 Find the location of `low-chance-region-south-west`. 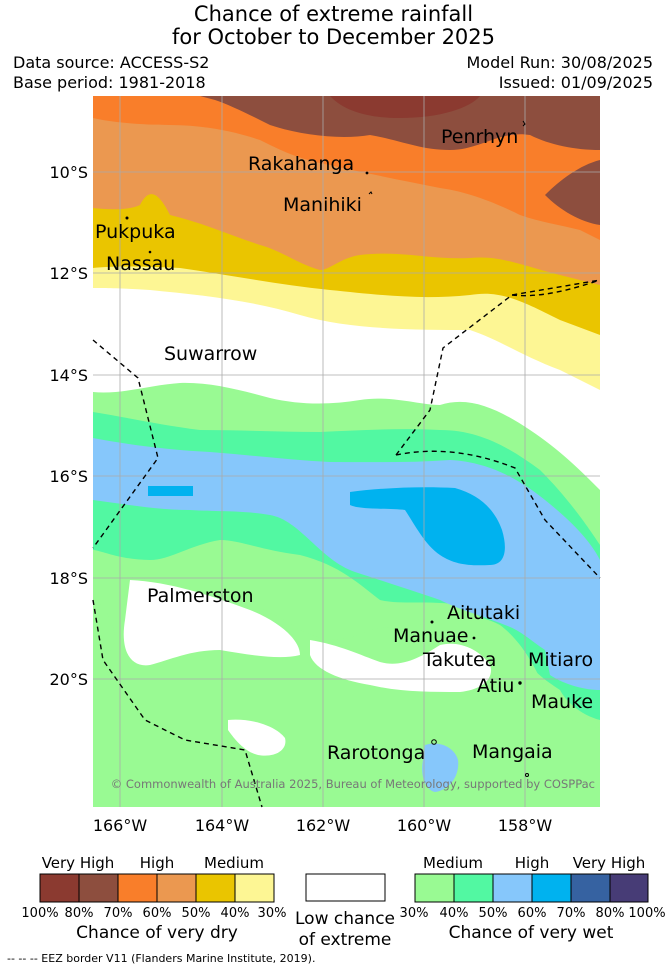

low-chance-region-south-west is located at coordinates (257, 737).